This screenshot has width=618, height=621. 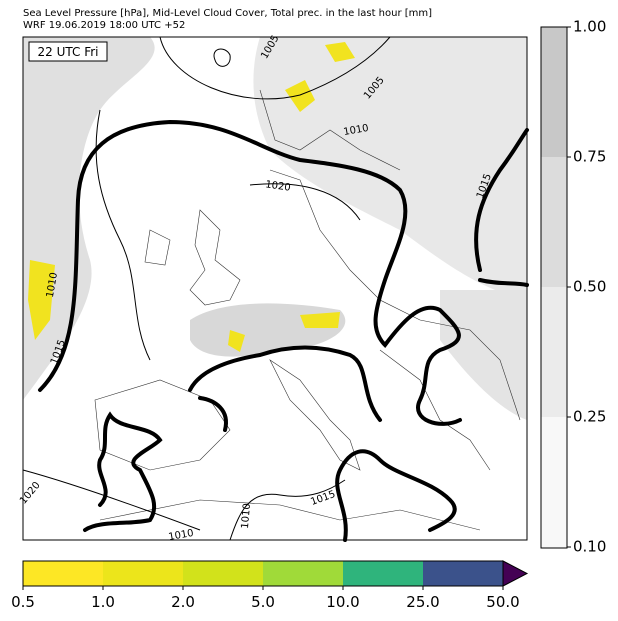 What do you see at coordinates (502, 602) in the screenshot?
I see `tick-label: 50.0` at bounding box center [502, 602].